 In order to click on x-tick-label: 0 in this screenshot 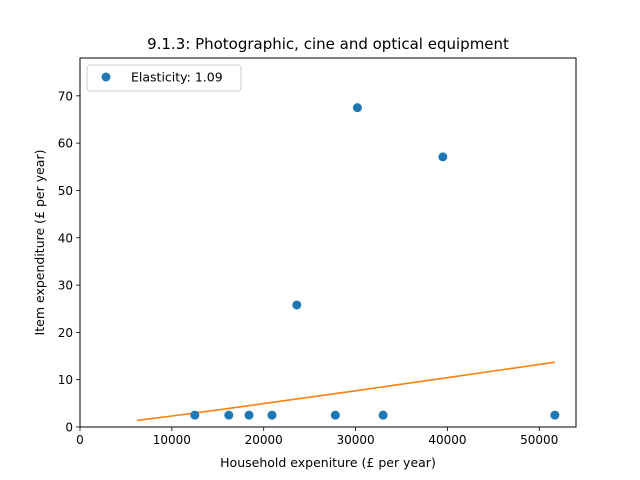, I will do `click(80, 440)`.